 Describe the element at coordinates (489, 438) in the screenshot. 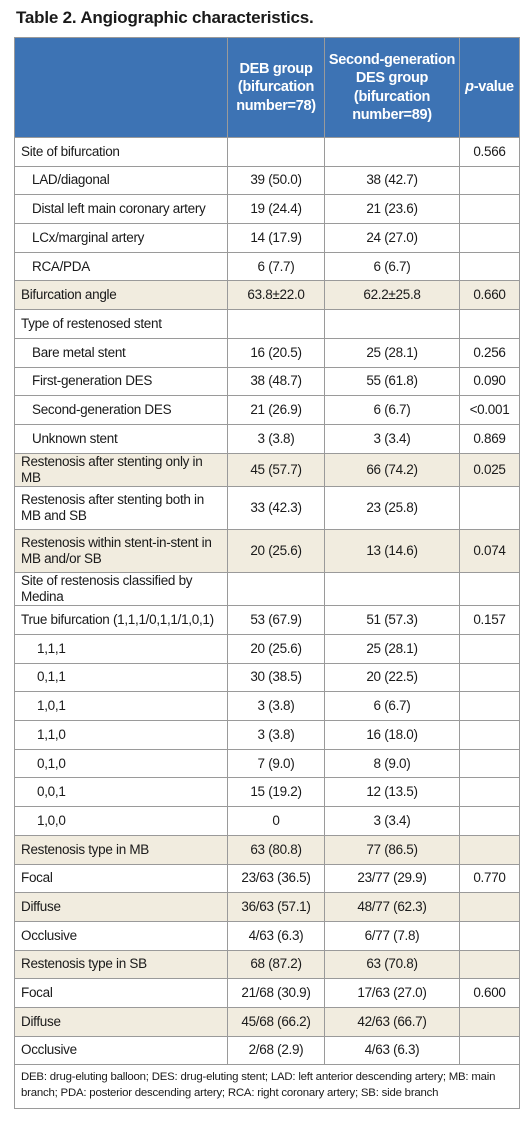

I see `p-value-cell: 0.869` at that location.